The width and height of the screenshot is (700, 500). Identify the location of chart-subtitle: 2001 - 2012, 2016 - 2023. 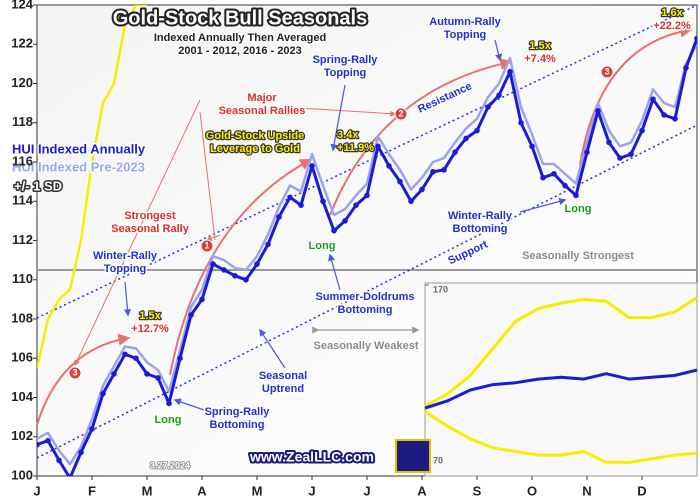
(240, 51).